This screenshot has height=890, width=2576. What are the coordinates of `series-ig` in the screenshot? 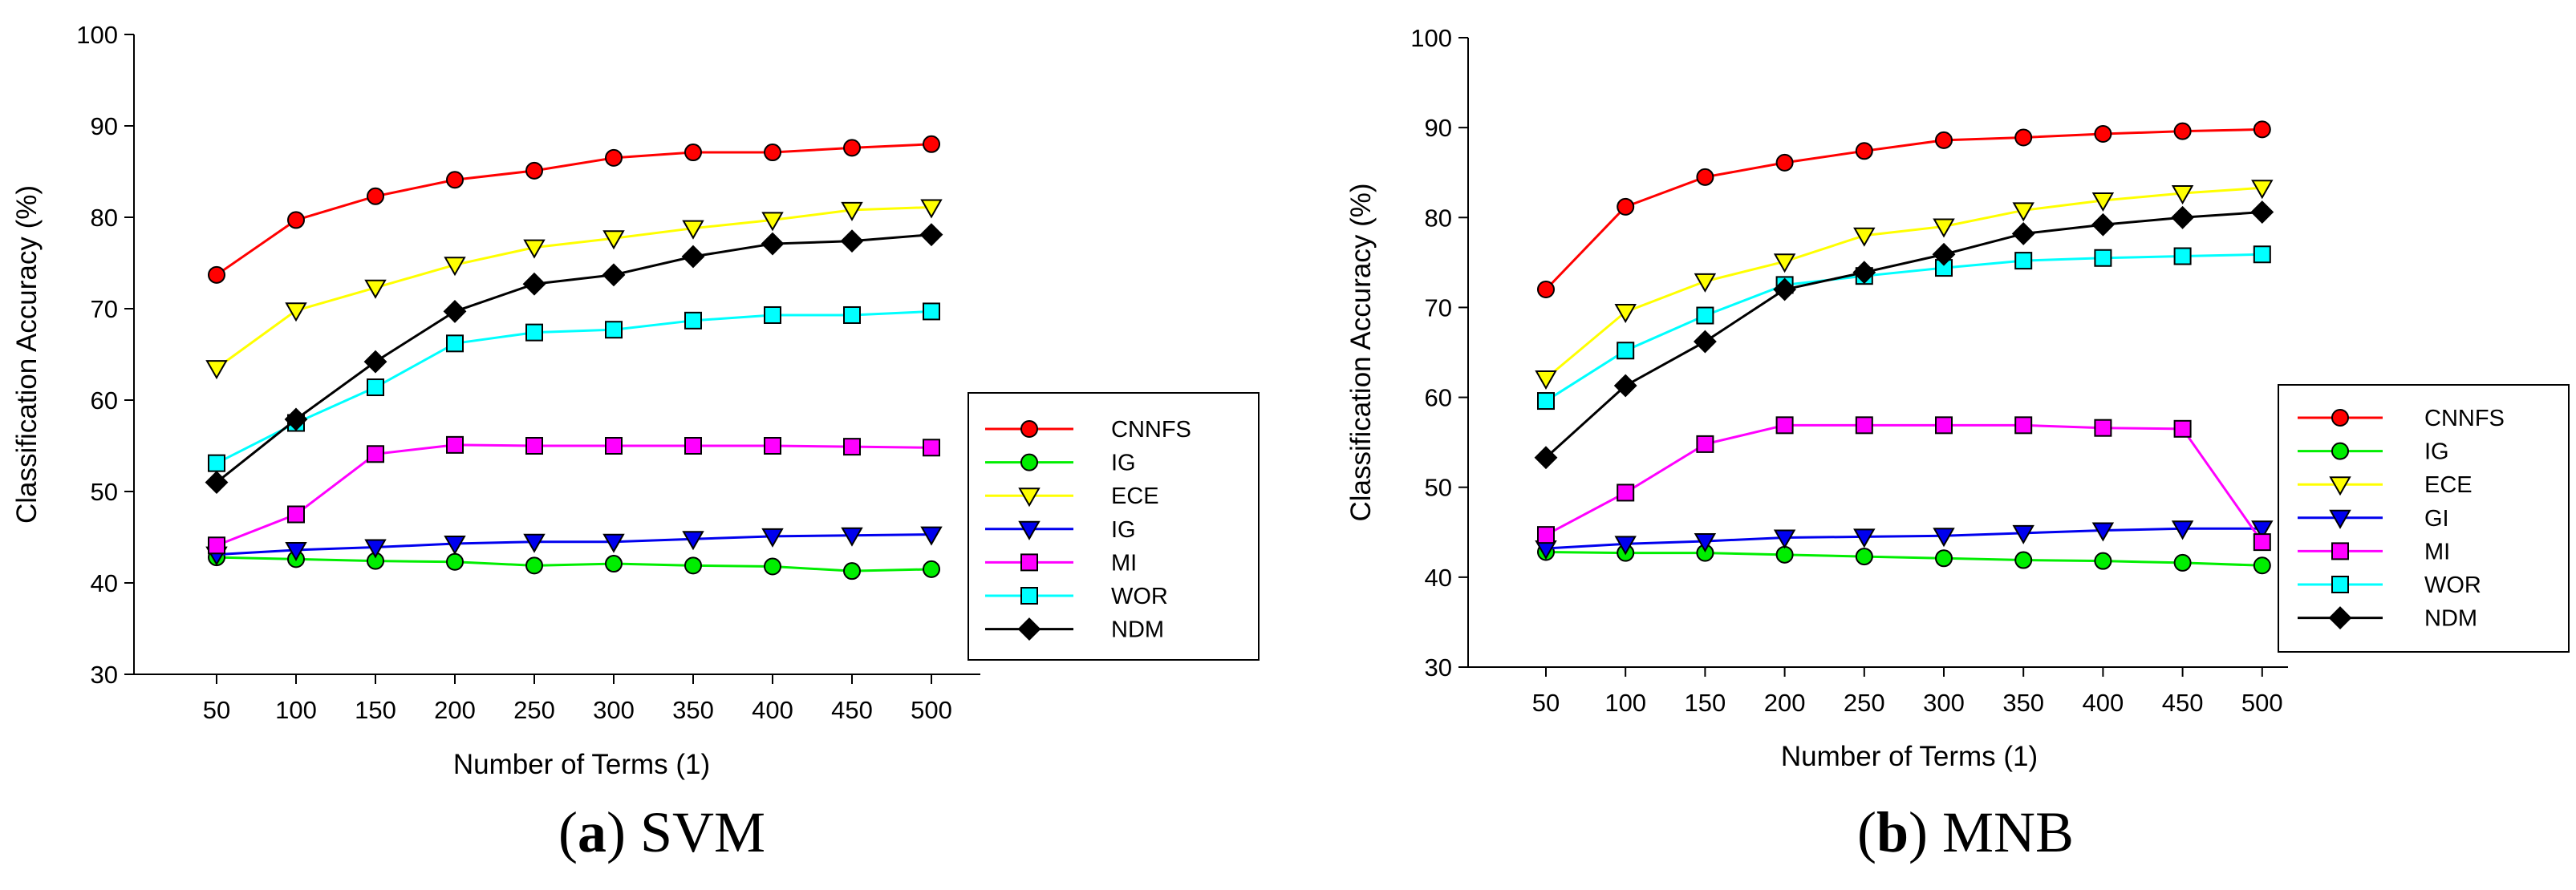 It's located at (574, 564).